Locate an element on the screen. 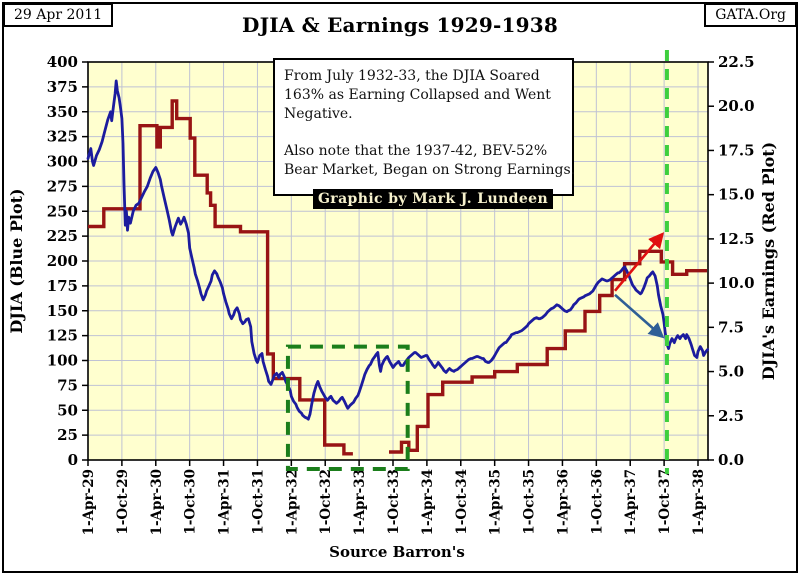 The height and width of the screenshot is (581, 800). right-axis-label: 10.0 is located at coordinates (736, 283).